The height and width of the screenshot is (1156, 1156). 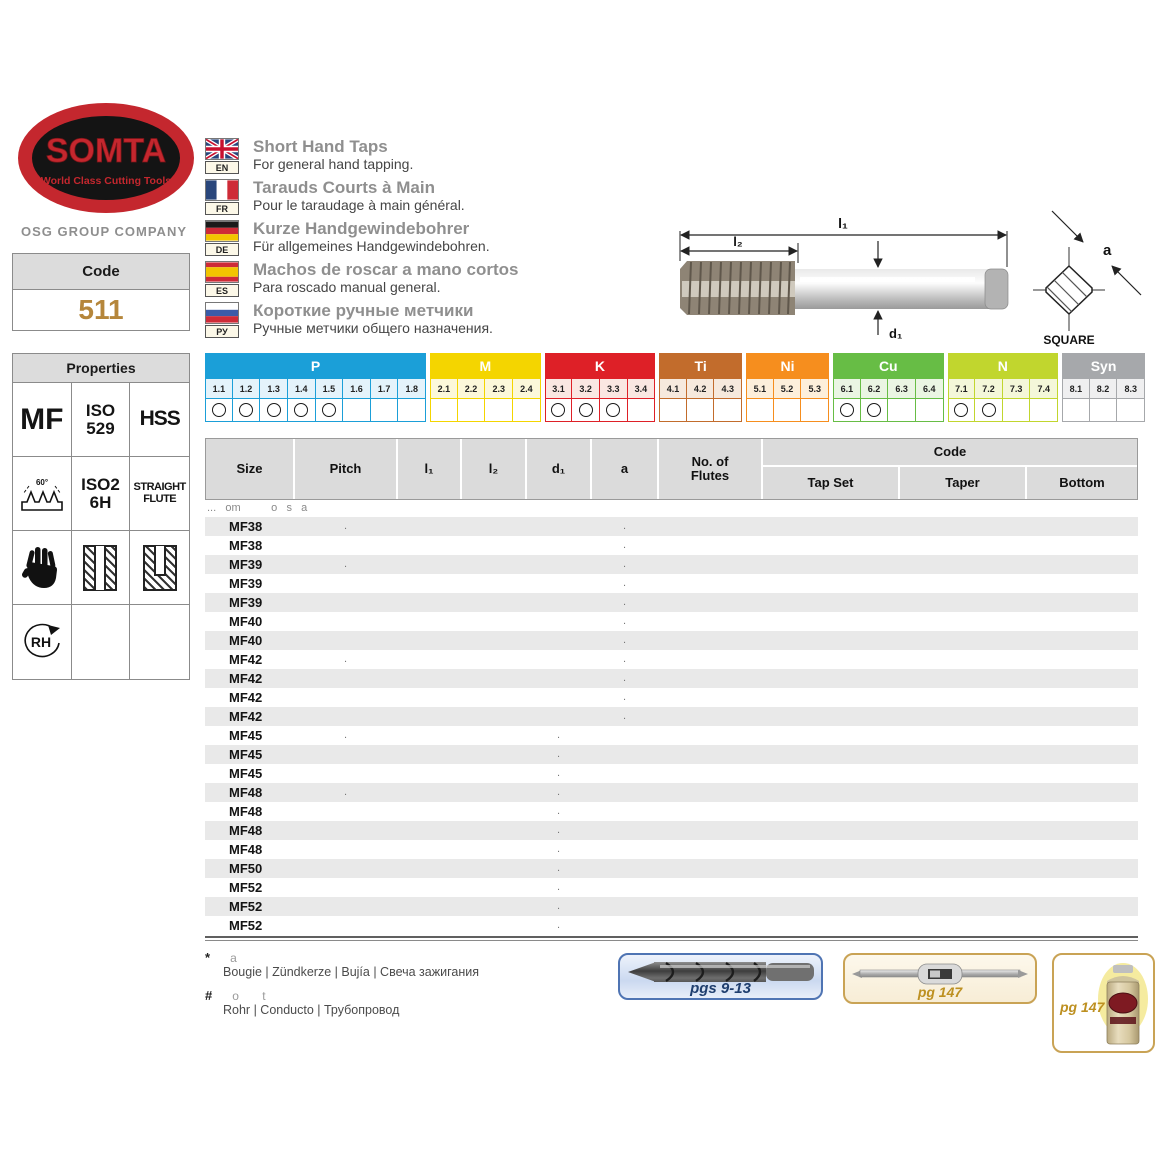 What do you see at coordinates (222, 231) in the screenshot?
I see `germany-flag-icon` at bounding box center [222, 231].